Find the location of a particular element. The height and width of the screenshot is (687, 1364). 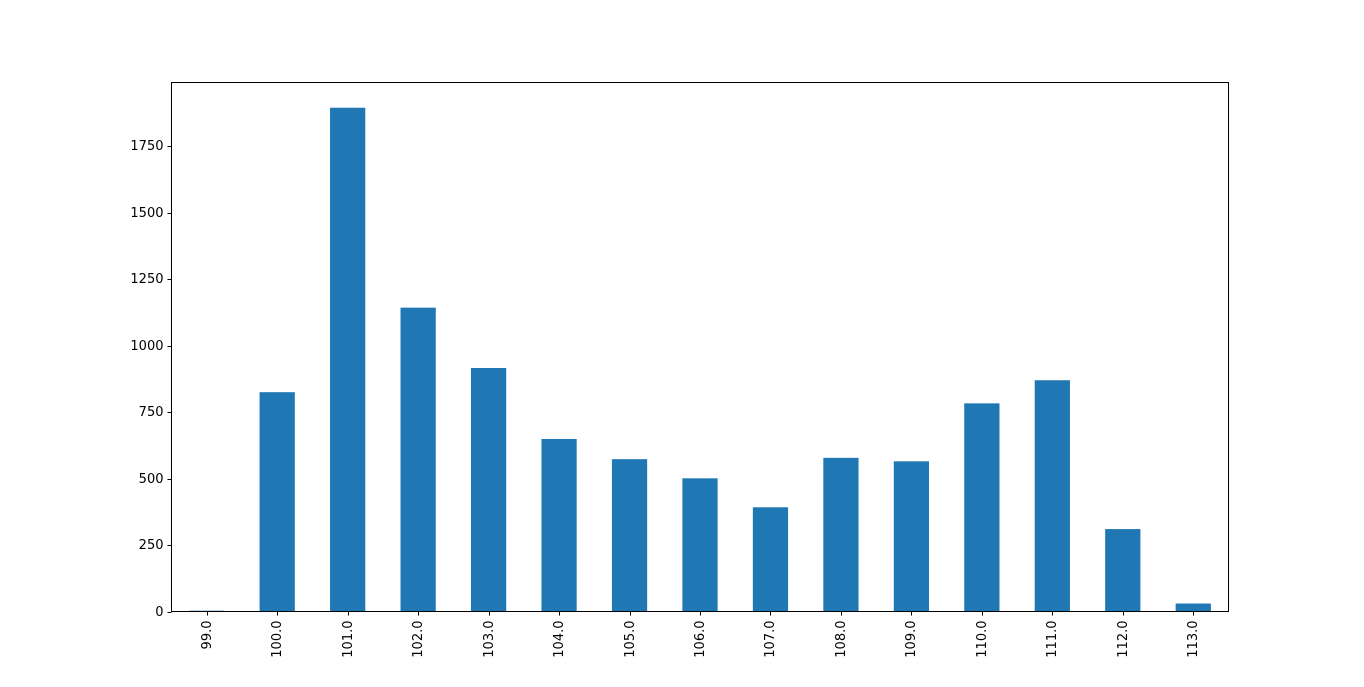

x-tick-label: 101.0 is located at coordinates (348, 639).